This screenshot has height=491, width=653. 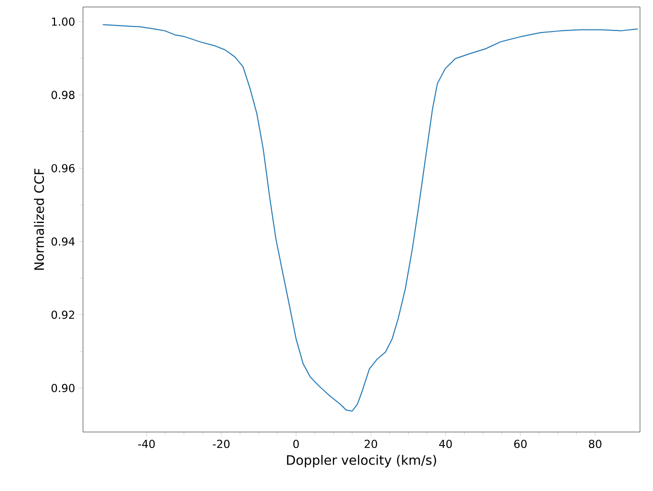 I want to click on x-tick-label: 0, so click(x=296, y=444).